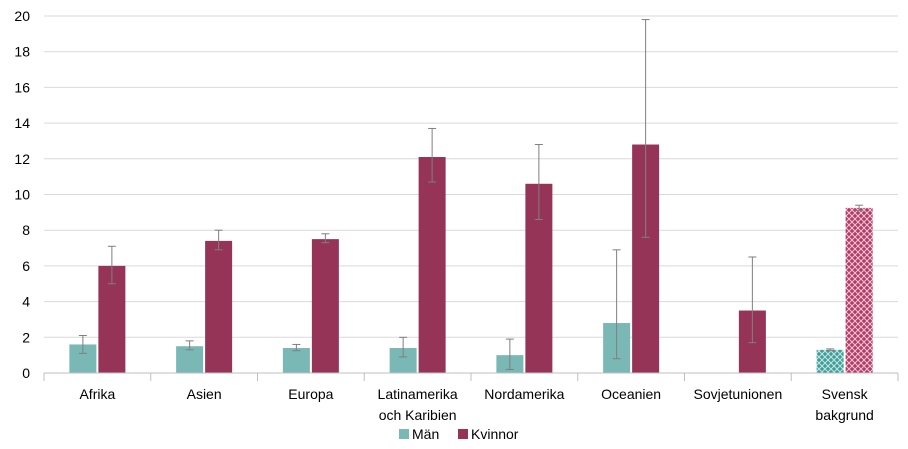  I want to click on x-category-label: Svensk, so click(845, 394).